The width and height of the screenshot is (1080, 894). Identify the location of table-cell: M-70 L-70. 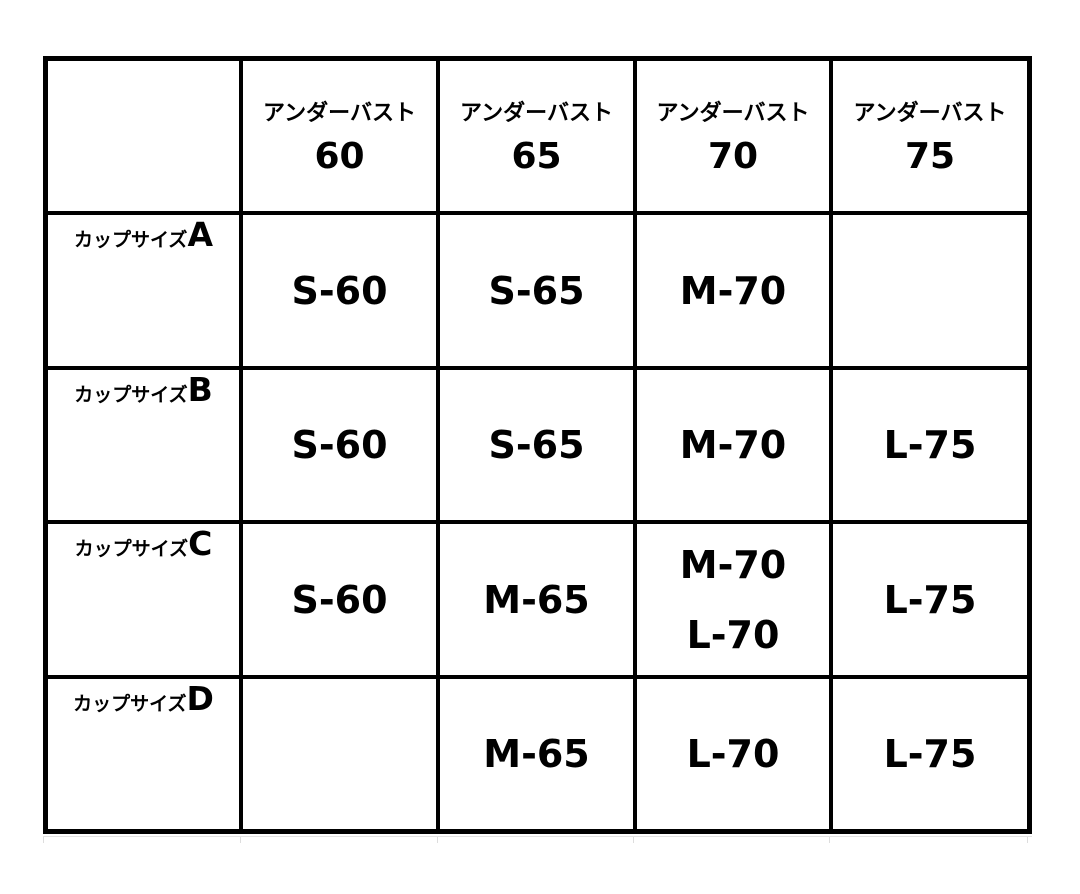
(733, 599).